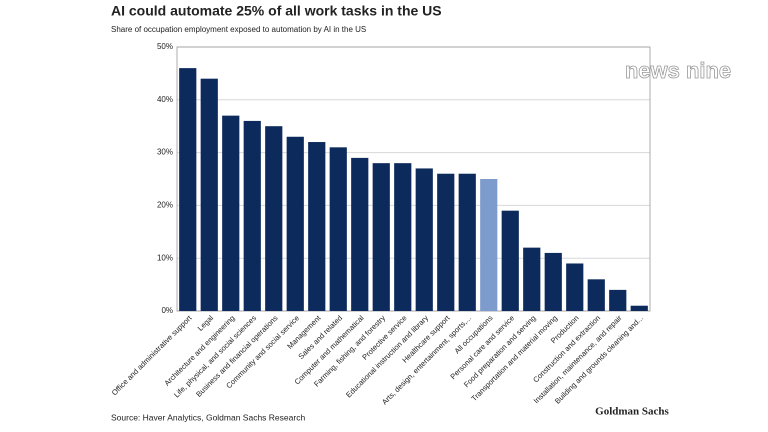 The image size is (768, 432). What do you see at coordinates (165, 99) in the screenshot?
I see `y-tick-label: 40%` at bounding box center [165, 99].